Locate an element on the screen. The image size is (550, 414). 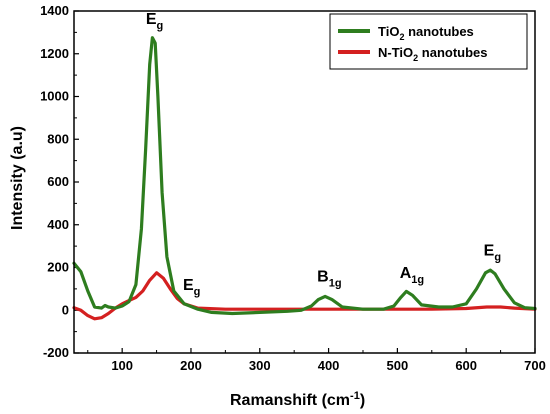
x-tick-label: 700 is located at coordinates (535, 365).